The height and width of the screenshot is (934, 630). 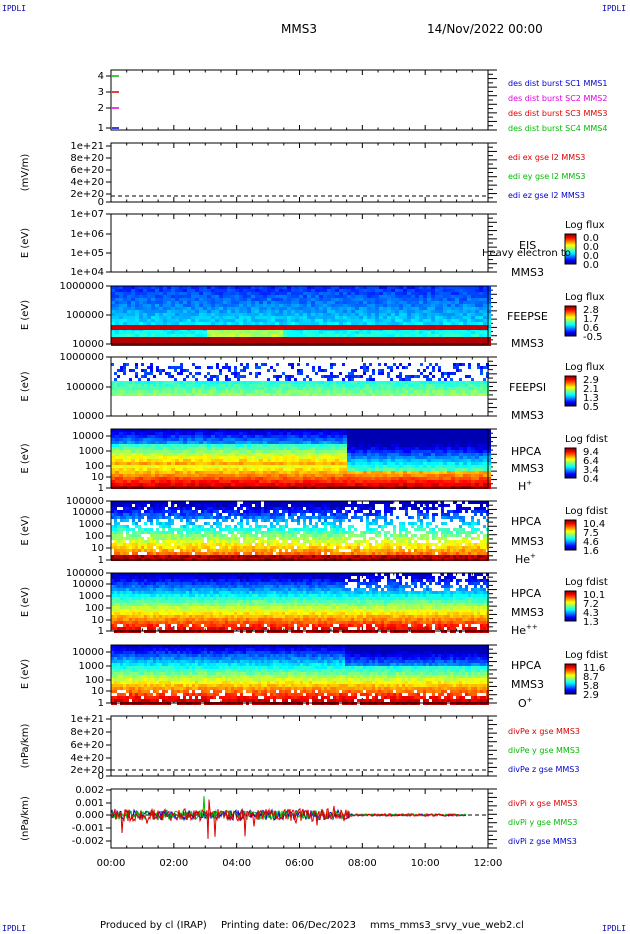 I want to click on y-tick-label: -0.002, so click(x=88, y=841).